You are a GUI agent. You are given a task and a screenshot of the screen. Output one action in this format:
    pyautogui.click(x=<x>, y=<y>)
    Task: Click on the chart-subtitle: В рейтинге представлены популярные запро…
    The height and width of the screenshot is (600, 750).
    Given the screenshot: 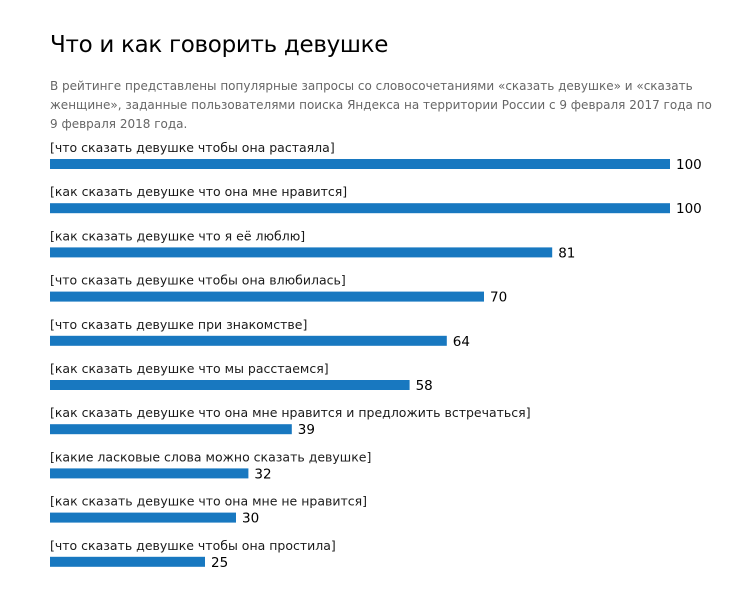 What is the action you would take?
    pyautogui.click(x=381, y=105)
    